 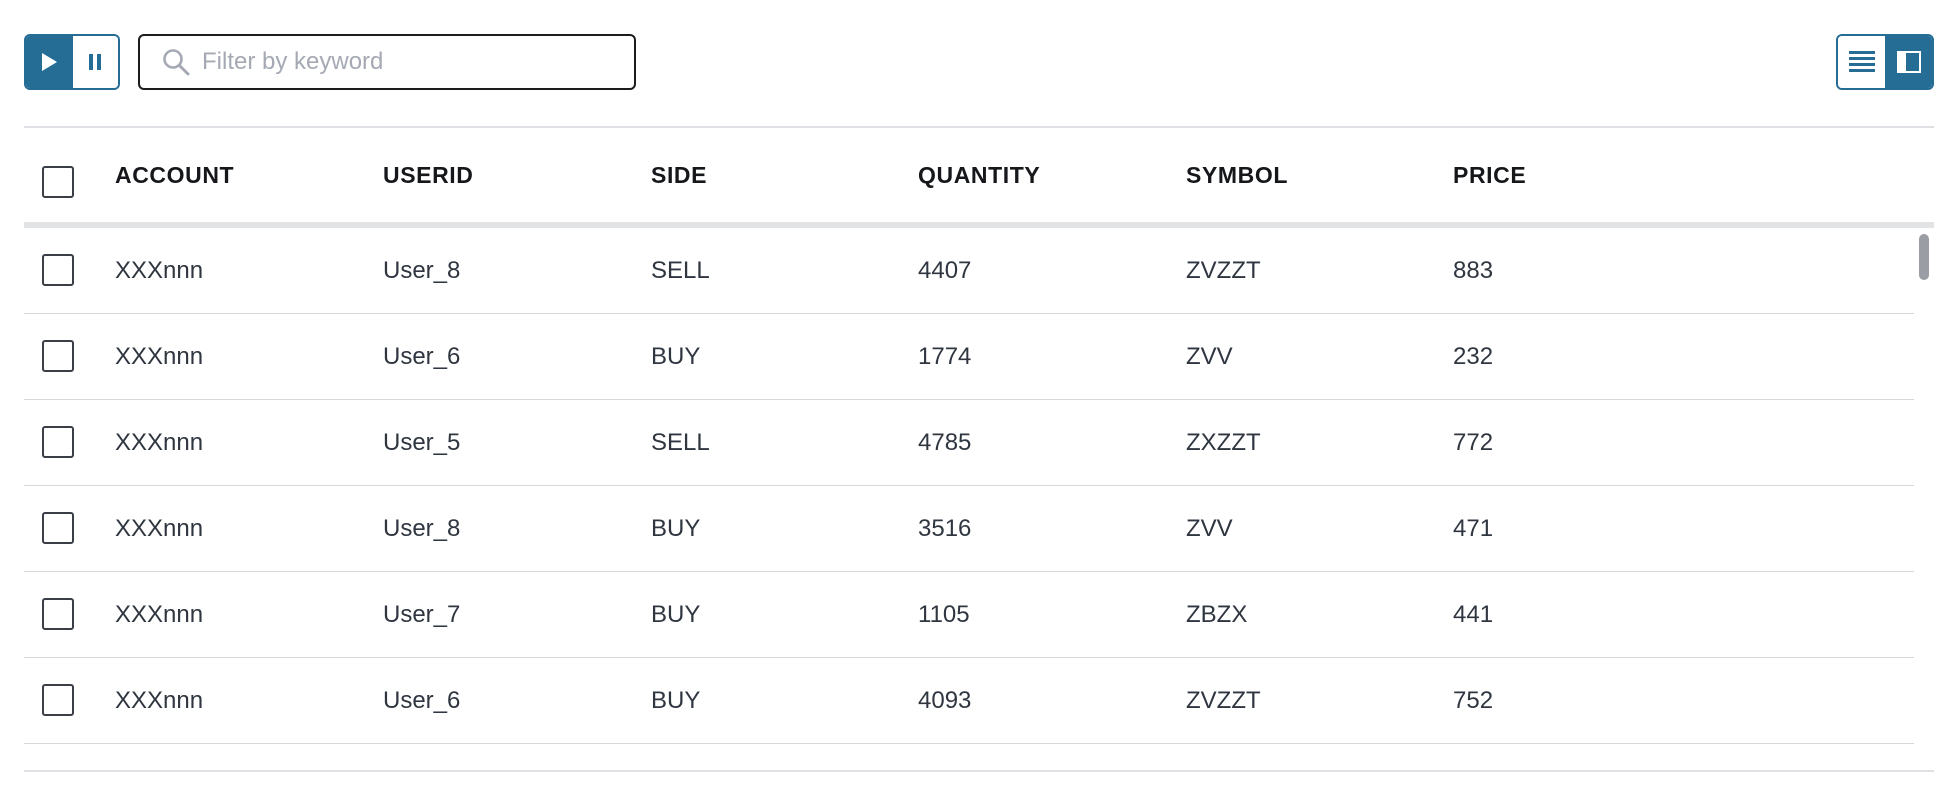 I want to click on cell-symbol: ZXZZT, so click(x=1223, y=442).